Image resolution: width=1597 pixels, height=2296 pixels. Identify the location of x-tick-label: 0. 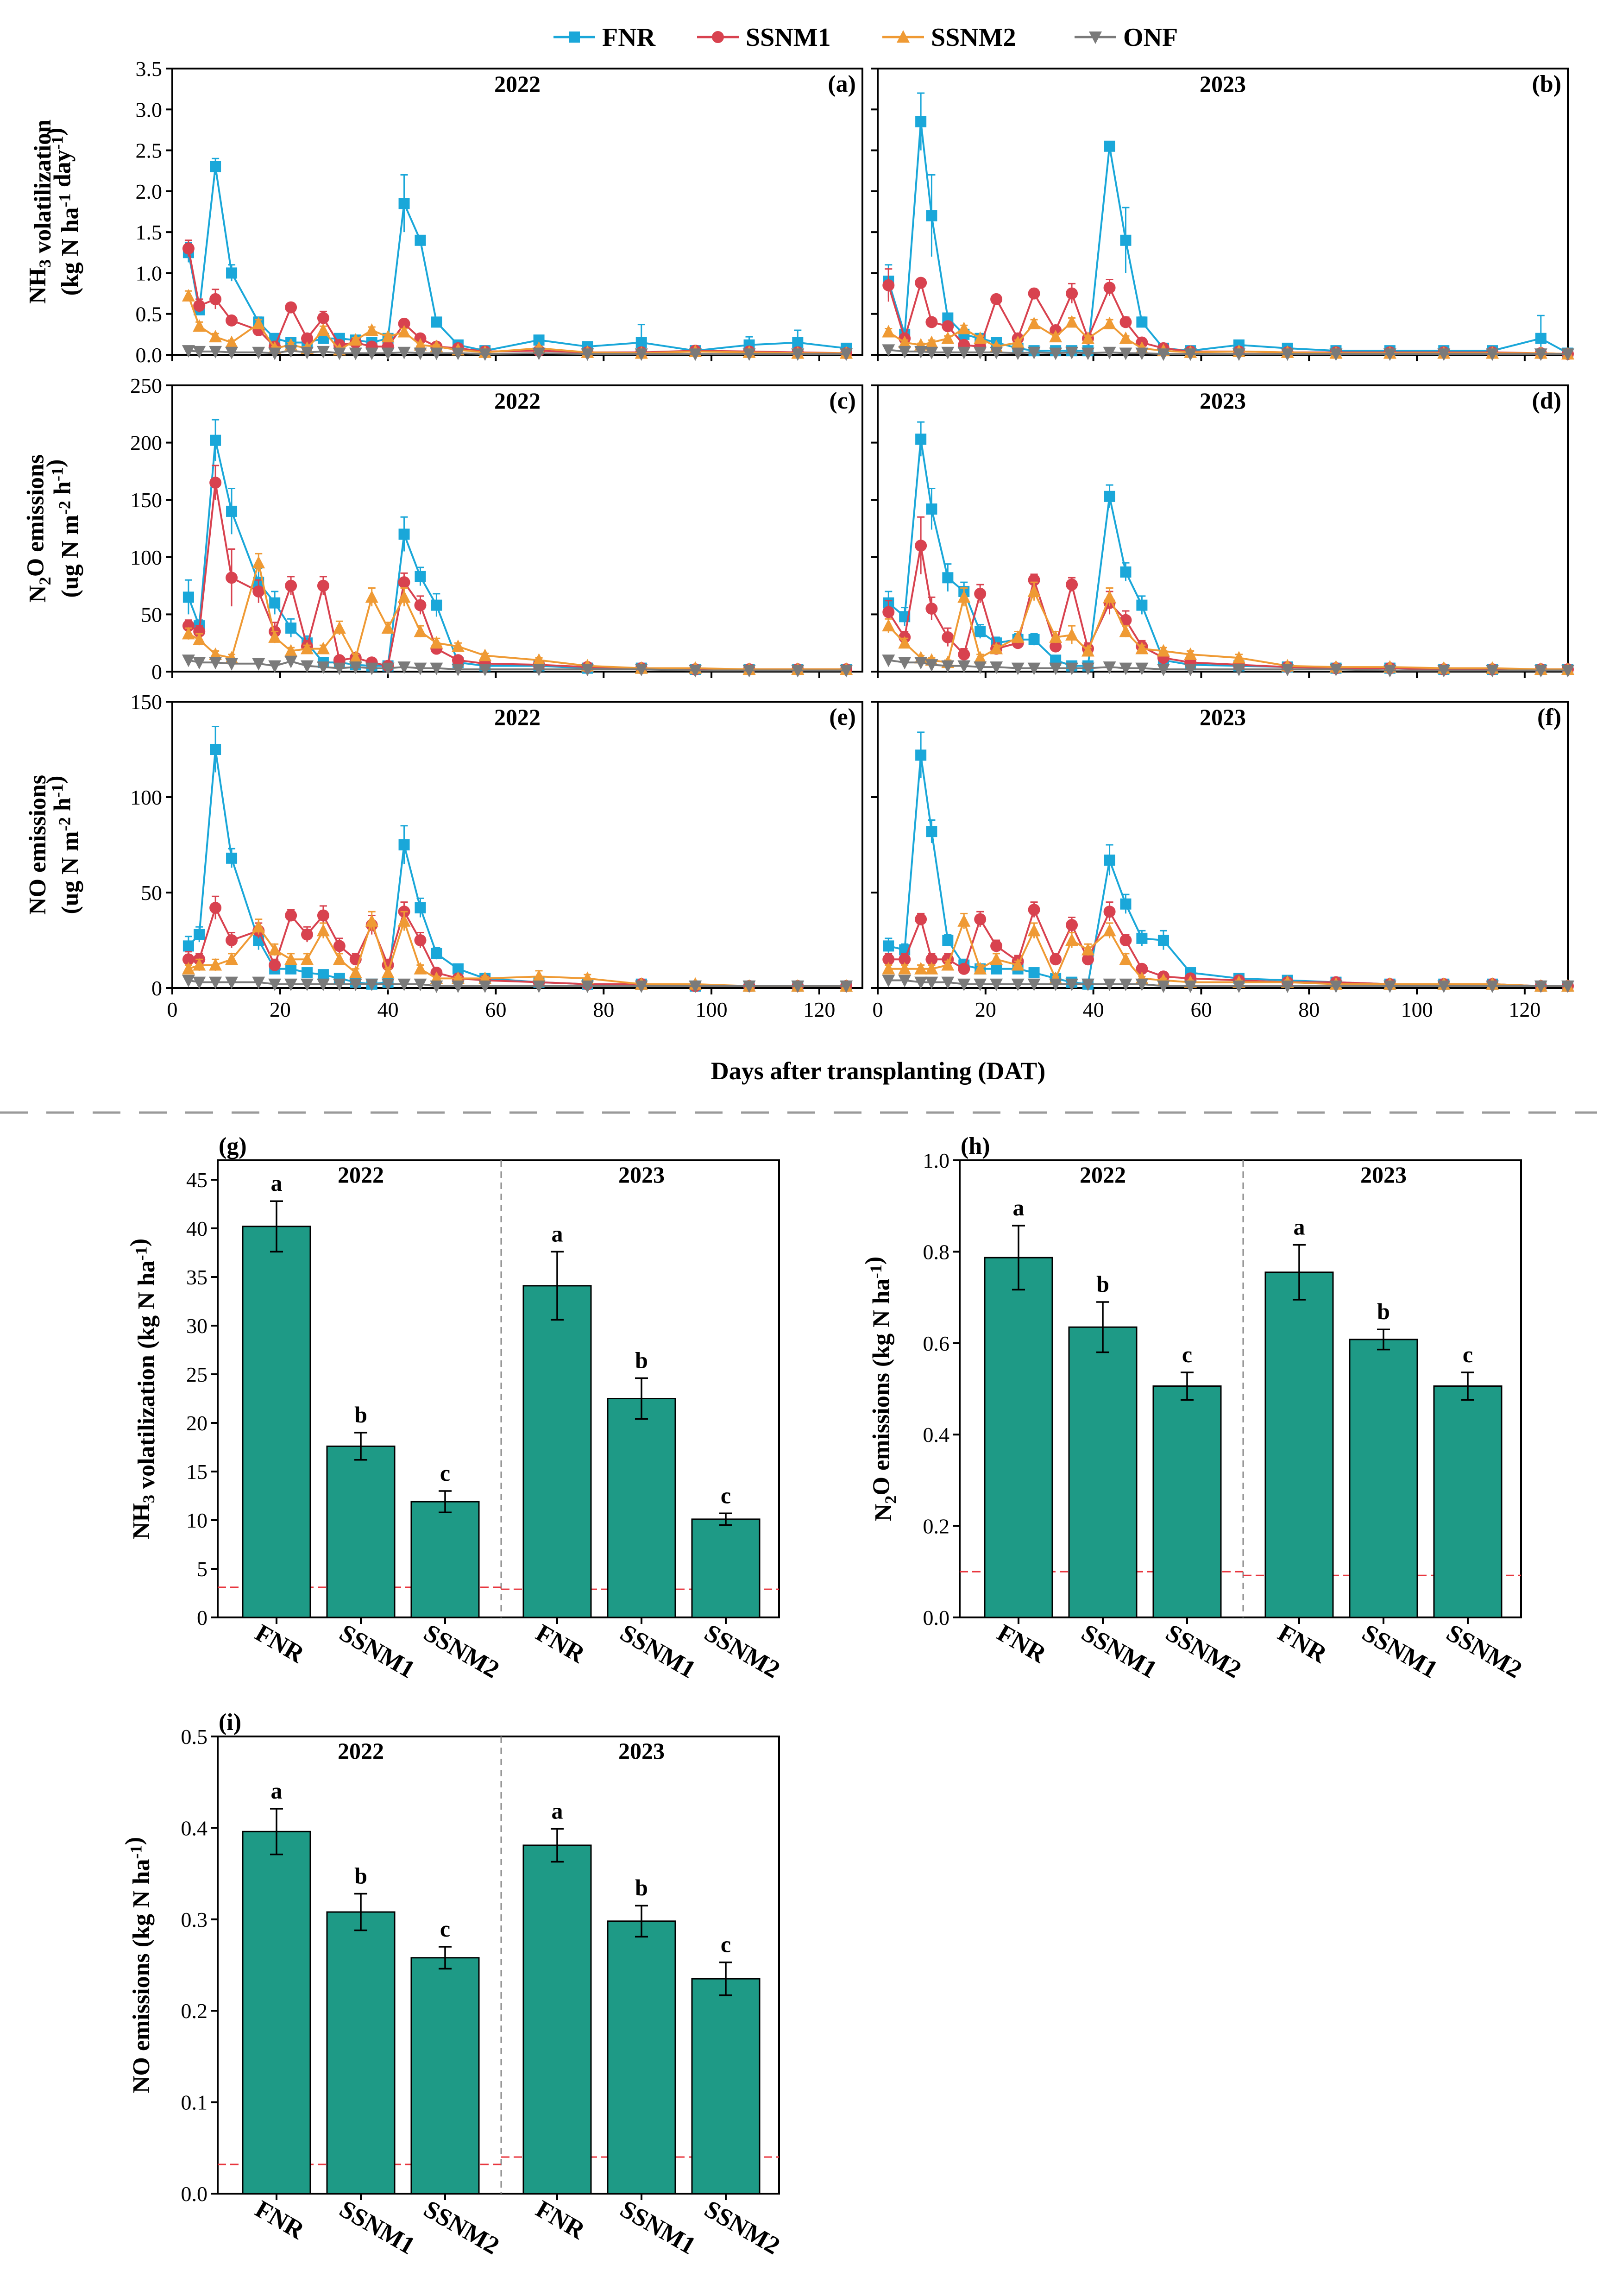
(172, 1009).